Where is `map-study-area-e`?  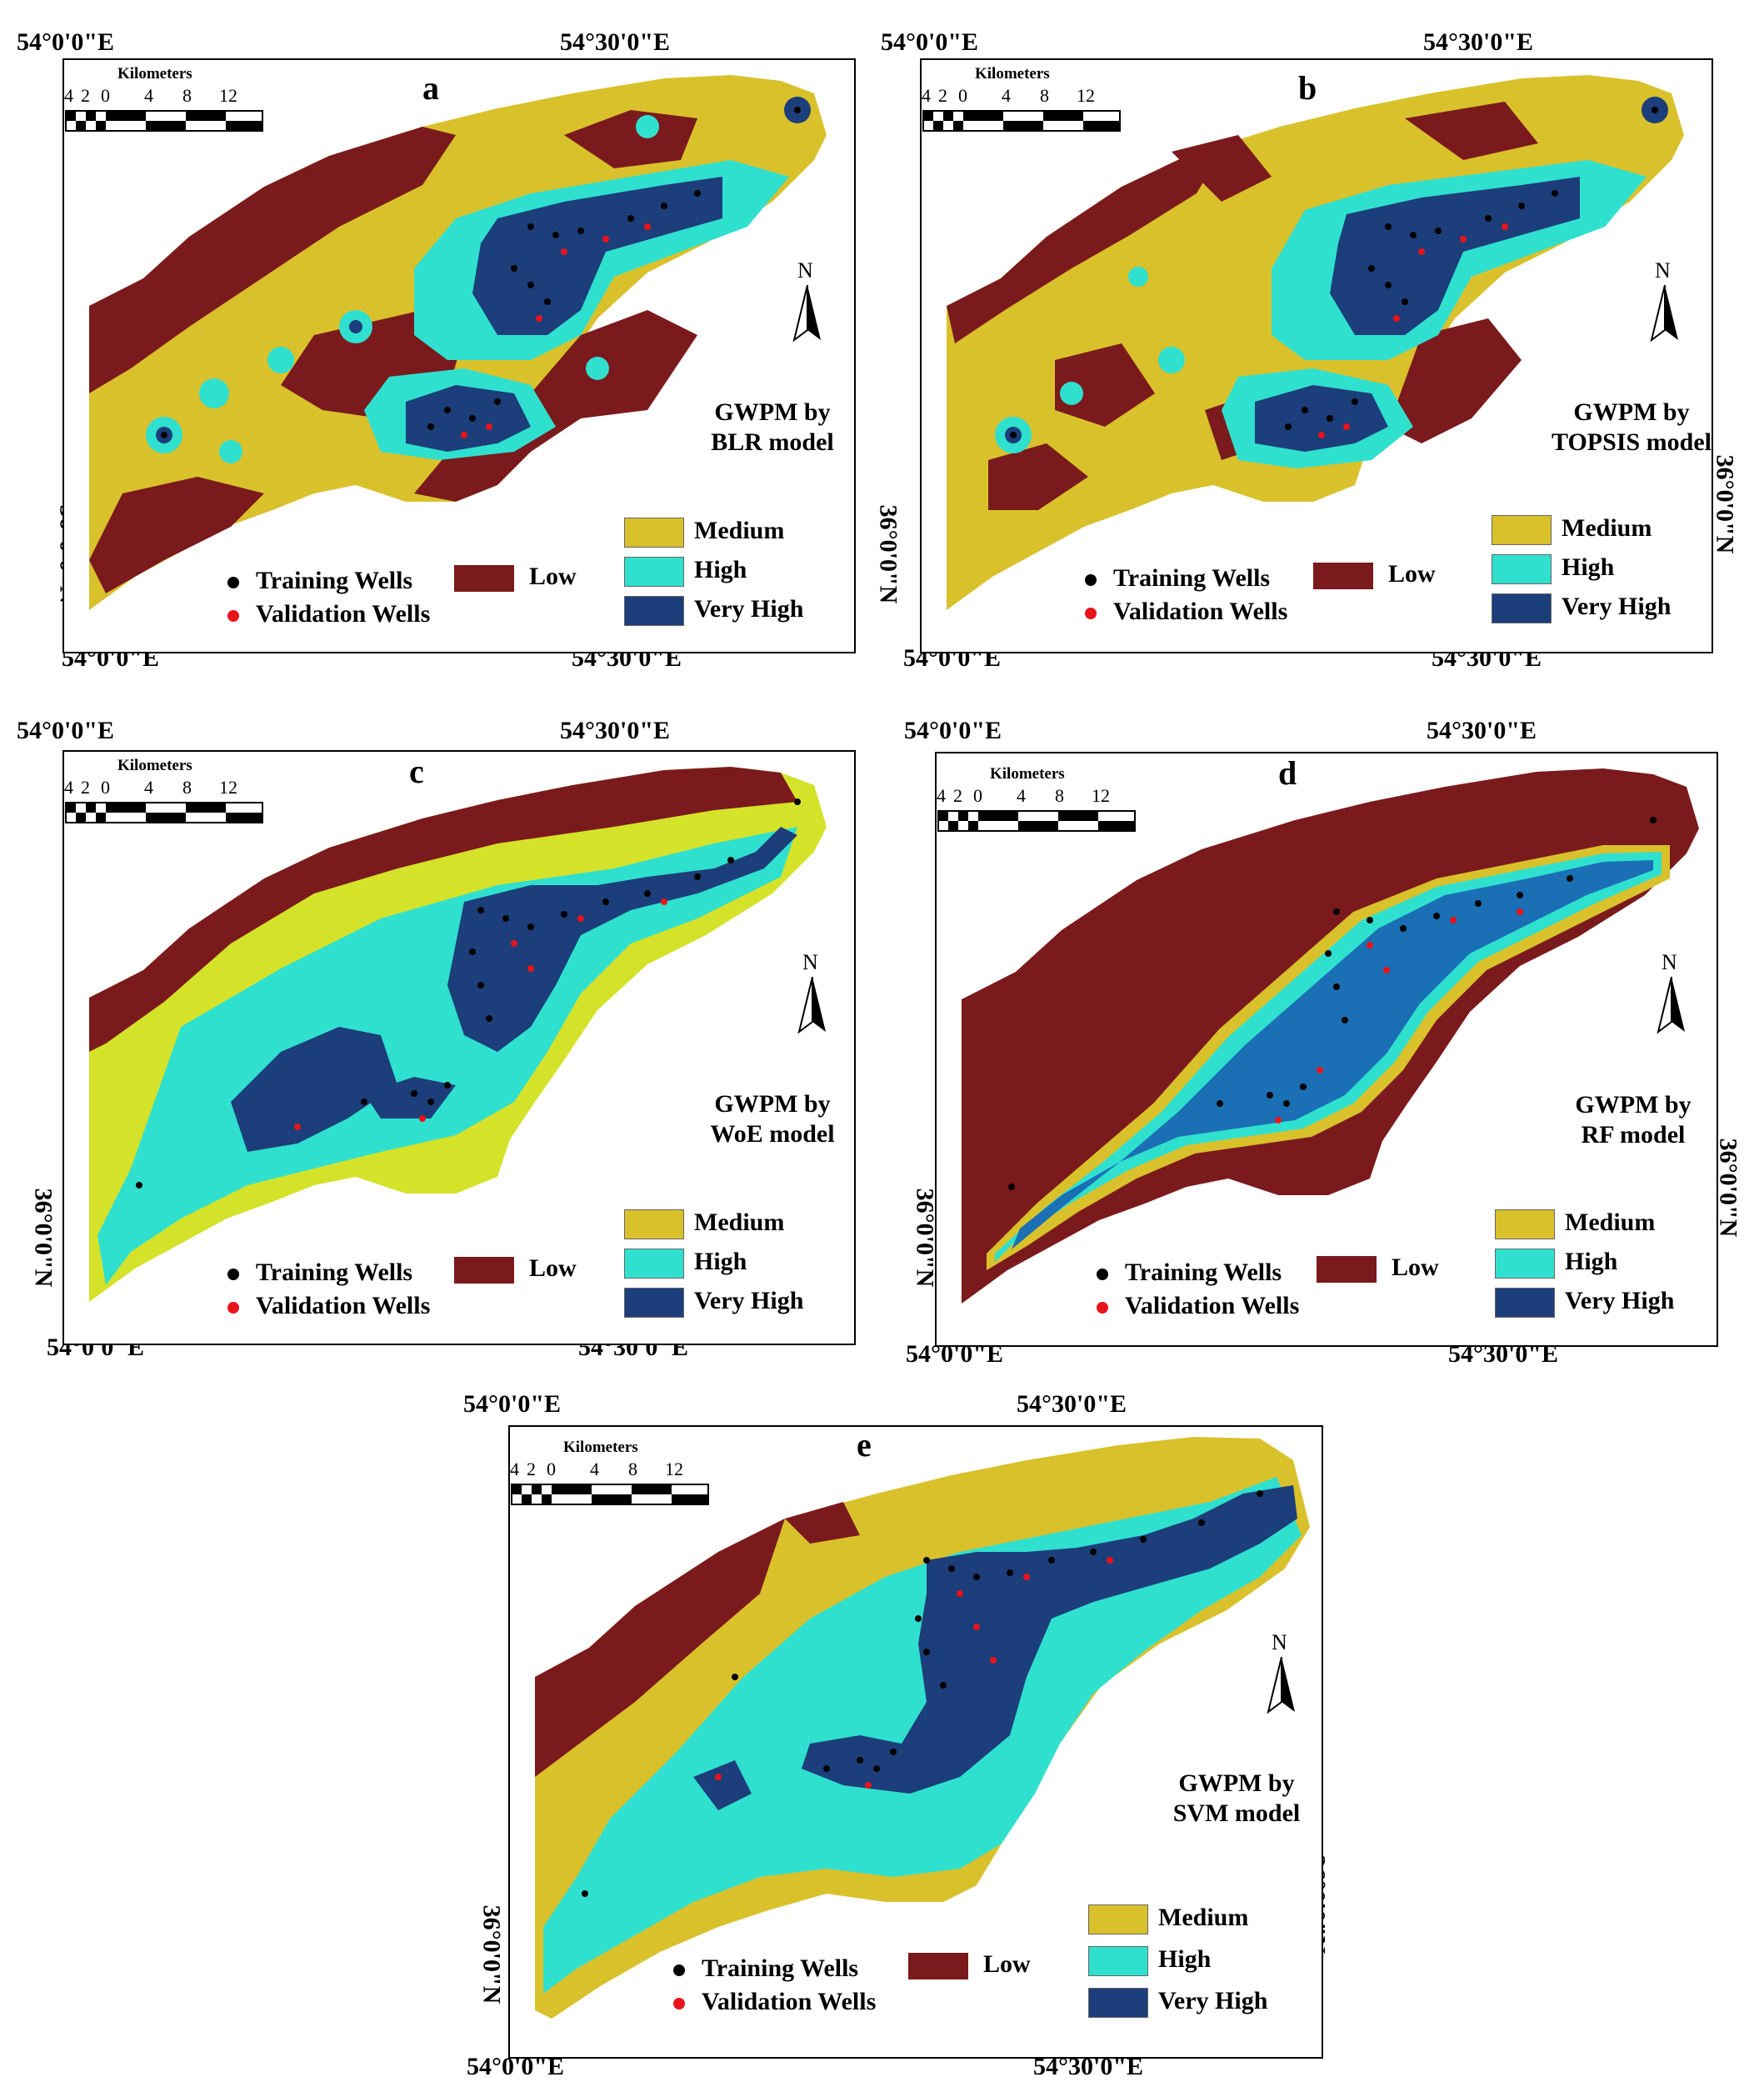 map-study-area-e is located at coordinates (922, 1728).